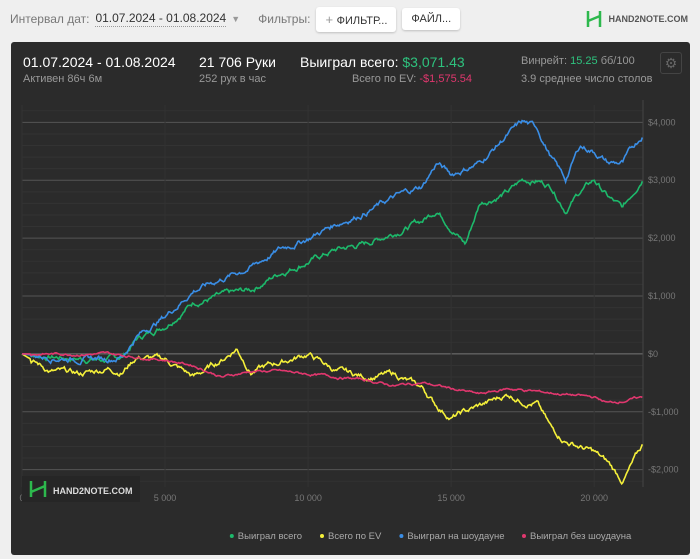 This screenshot has width=700, height=559. Describe the element at coordinates (581, 536) in the screenshot. I see `legend-item: Выиграл без шоудауна` at that location.